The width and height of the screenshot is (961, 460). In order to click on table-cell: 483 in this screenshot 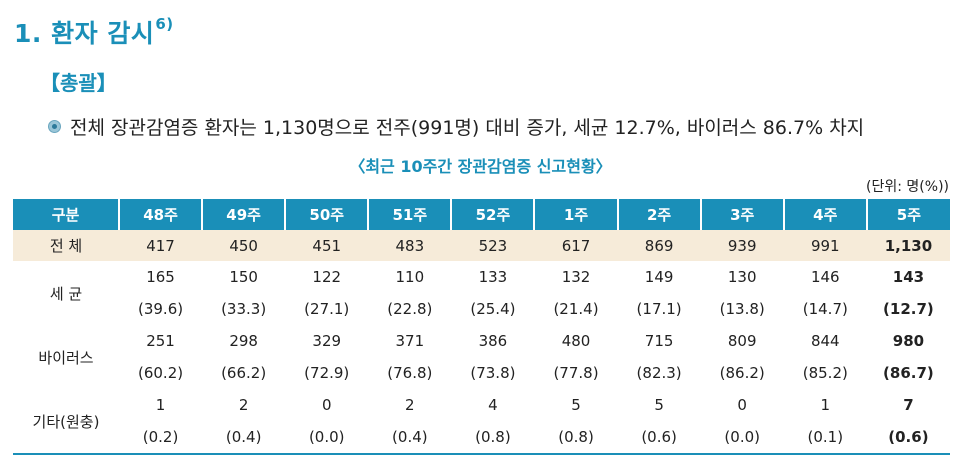, I will do `click(410, 245)`.